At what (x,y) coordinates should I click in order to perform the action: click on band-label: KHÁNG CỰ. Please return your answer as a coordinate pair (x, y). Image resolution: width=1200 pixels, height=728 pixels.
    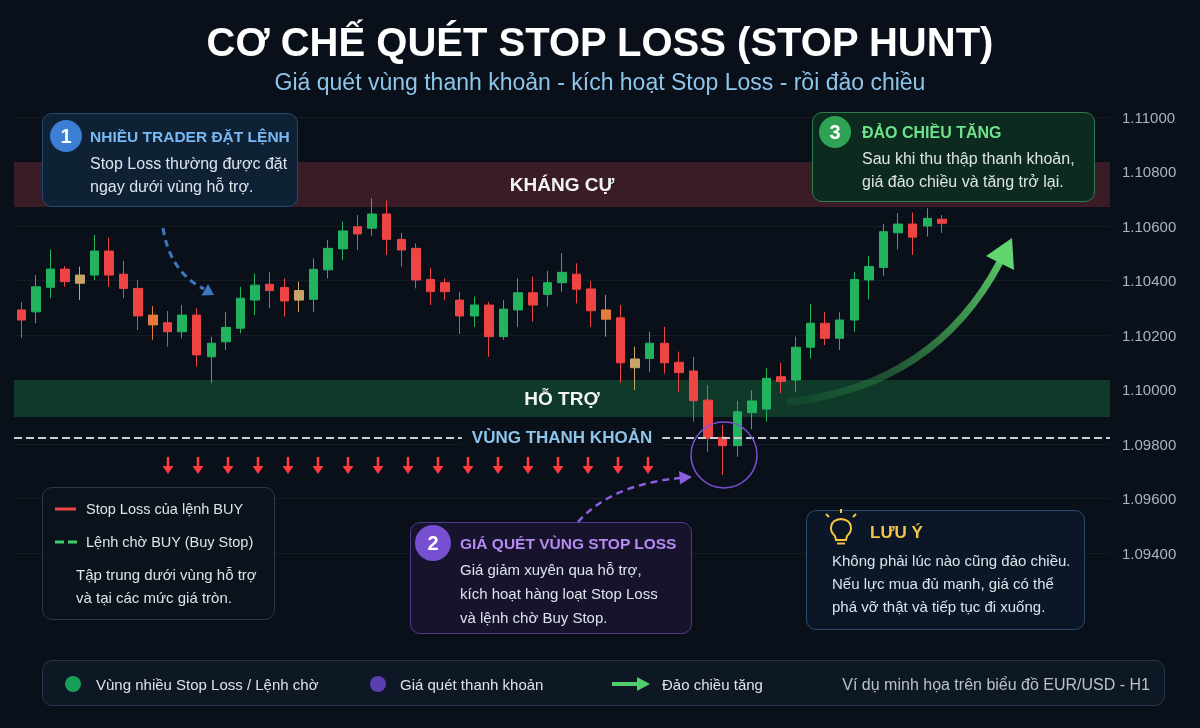
    Looking at the image, I should click on (562, 184).